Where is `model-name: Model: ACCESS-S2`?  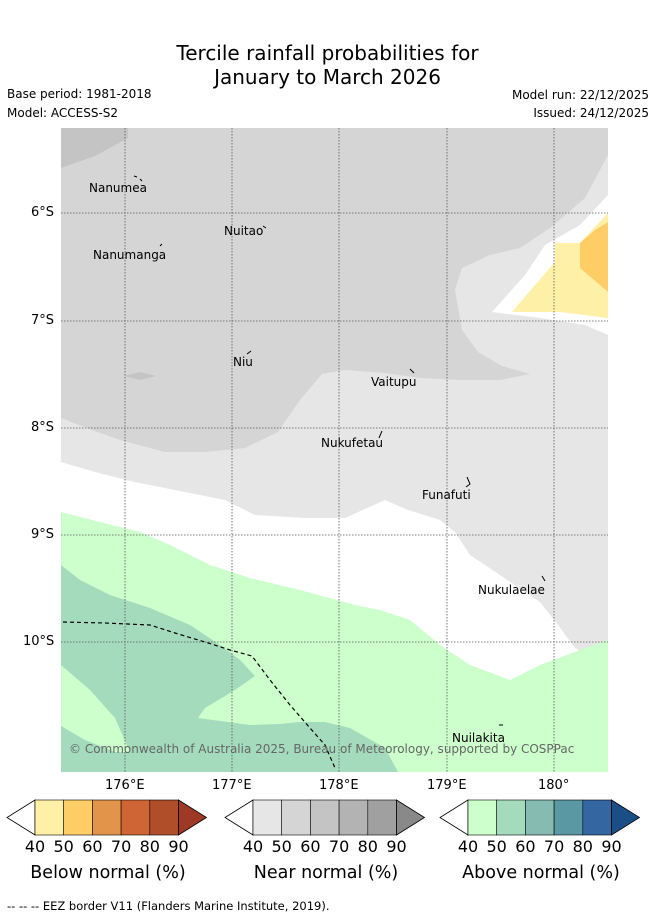 model-name: Model: ACCESS-S2 is located at coordinates (63, 113).